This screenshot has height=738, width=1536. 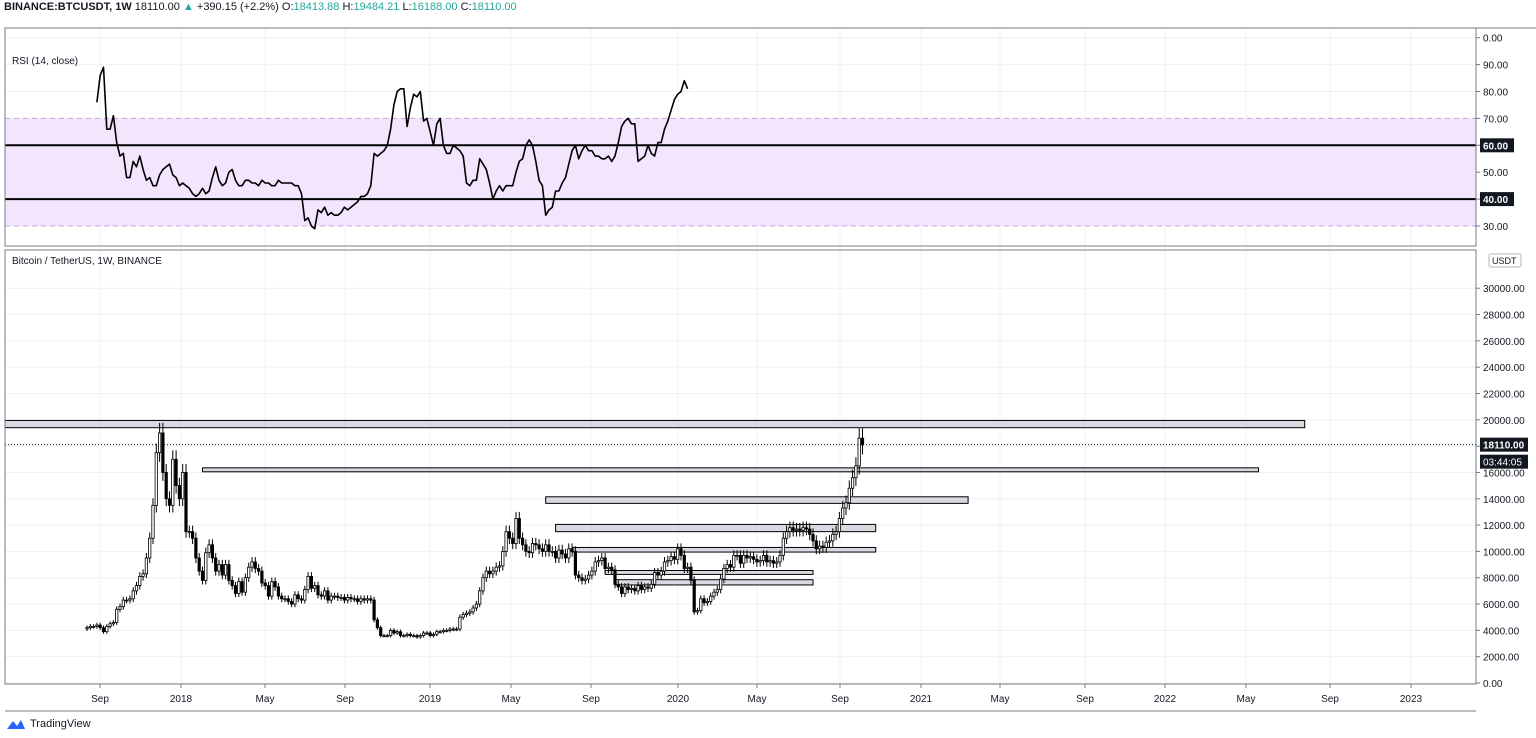 What do you see at coordinates (181, 699) in the screenshot?
I see `time-axis-label: 2018` at bounding box center [181, 699].